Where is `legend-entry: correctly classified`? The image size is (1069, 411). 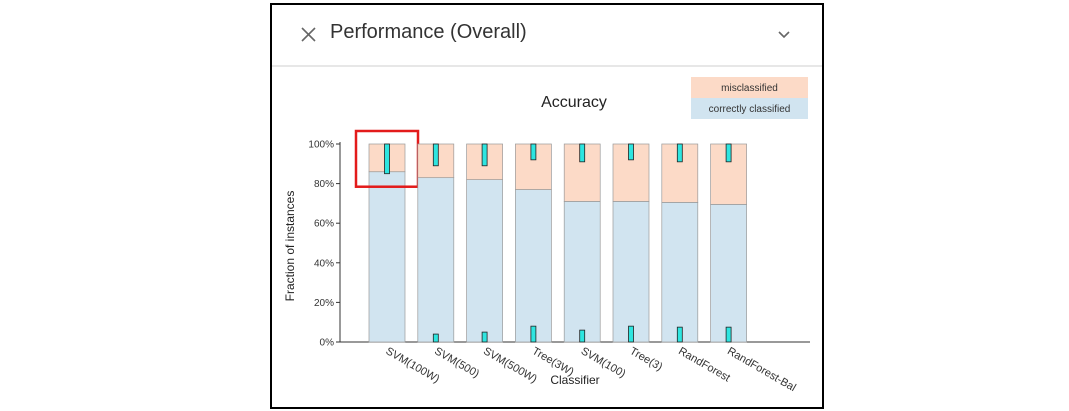
legend-entry: correctly classified is located at coordinates (750, 109).